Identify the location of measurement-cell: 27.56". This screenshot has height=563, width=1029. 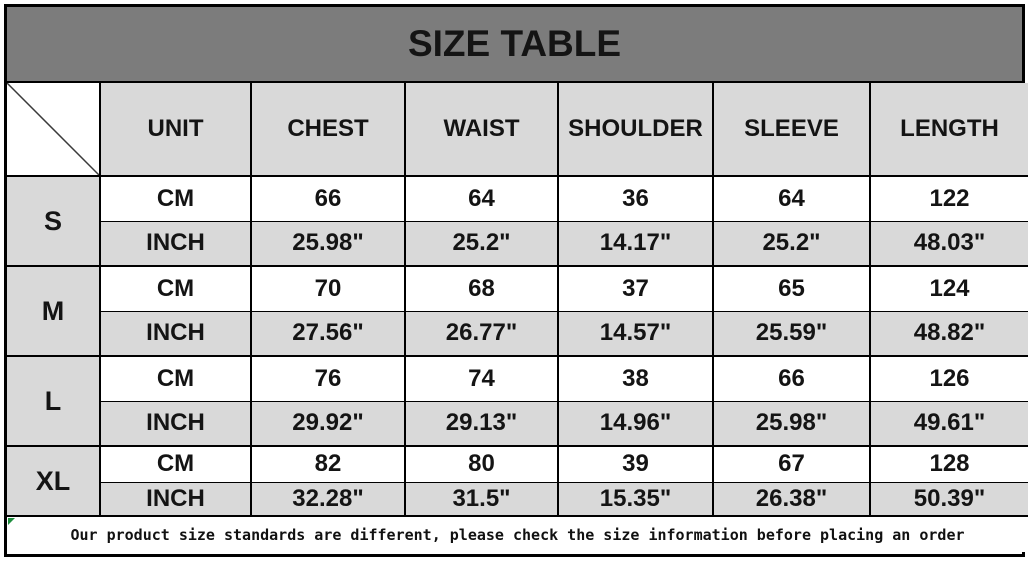
(328, 333).